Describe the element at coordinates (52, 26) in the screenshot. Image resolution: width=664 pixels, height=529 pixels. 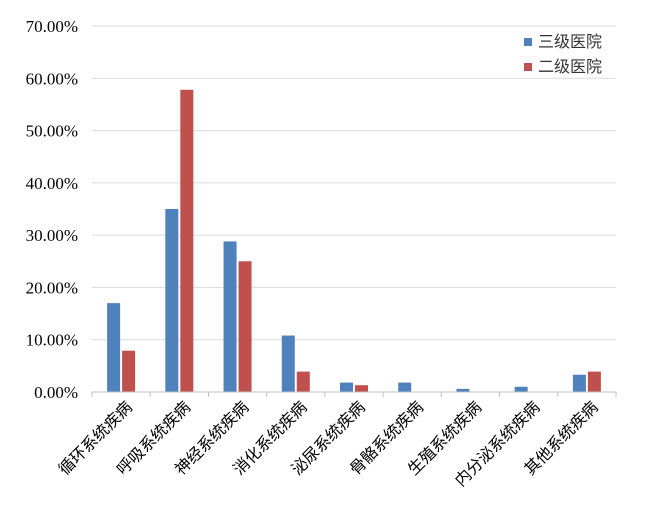
I see `y-tick-label: 70.00%` at that location.